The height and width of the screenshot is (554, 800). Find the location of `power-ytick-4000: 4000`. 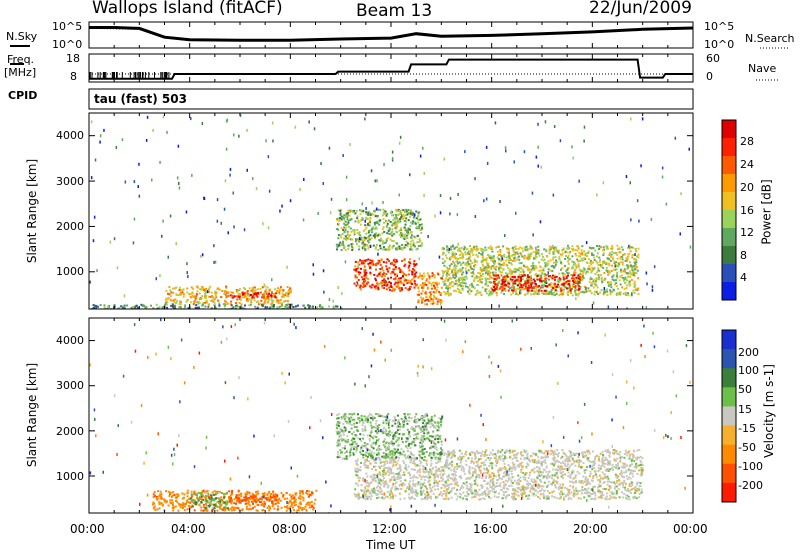

power-ytick-4000: 4000 is located at coordinates (70, 135).